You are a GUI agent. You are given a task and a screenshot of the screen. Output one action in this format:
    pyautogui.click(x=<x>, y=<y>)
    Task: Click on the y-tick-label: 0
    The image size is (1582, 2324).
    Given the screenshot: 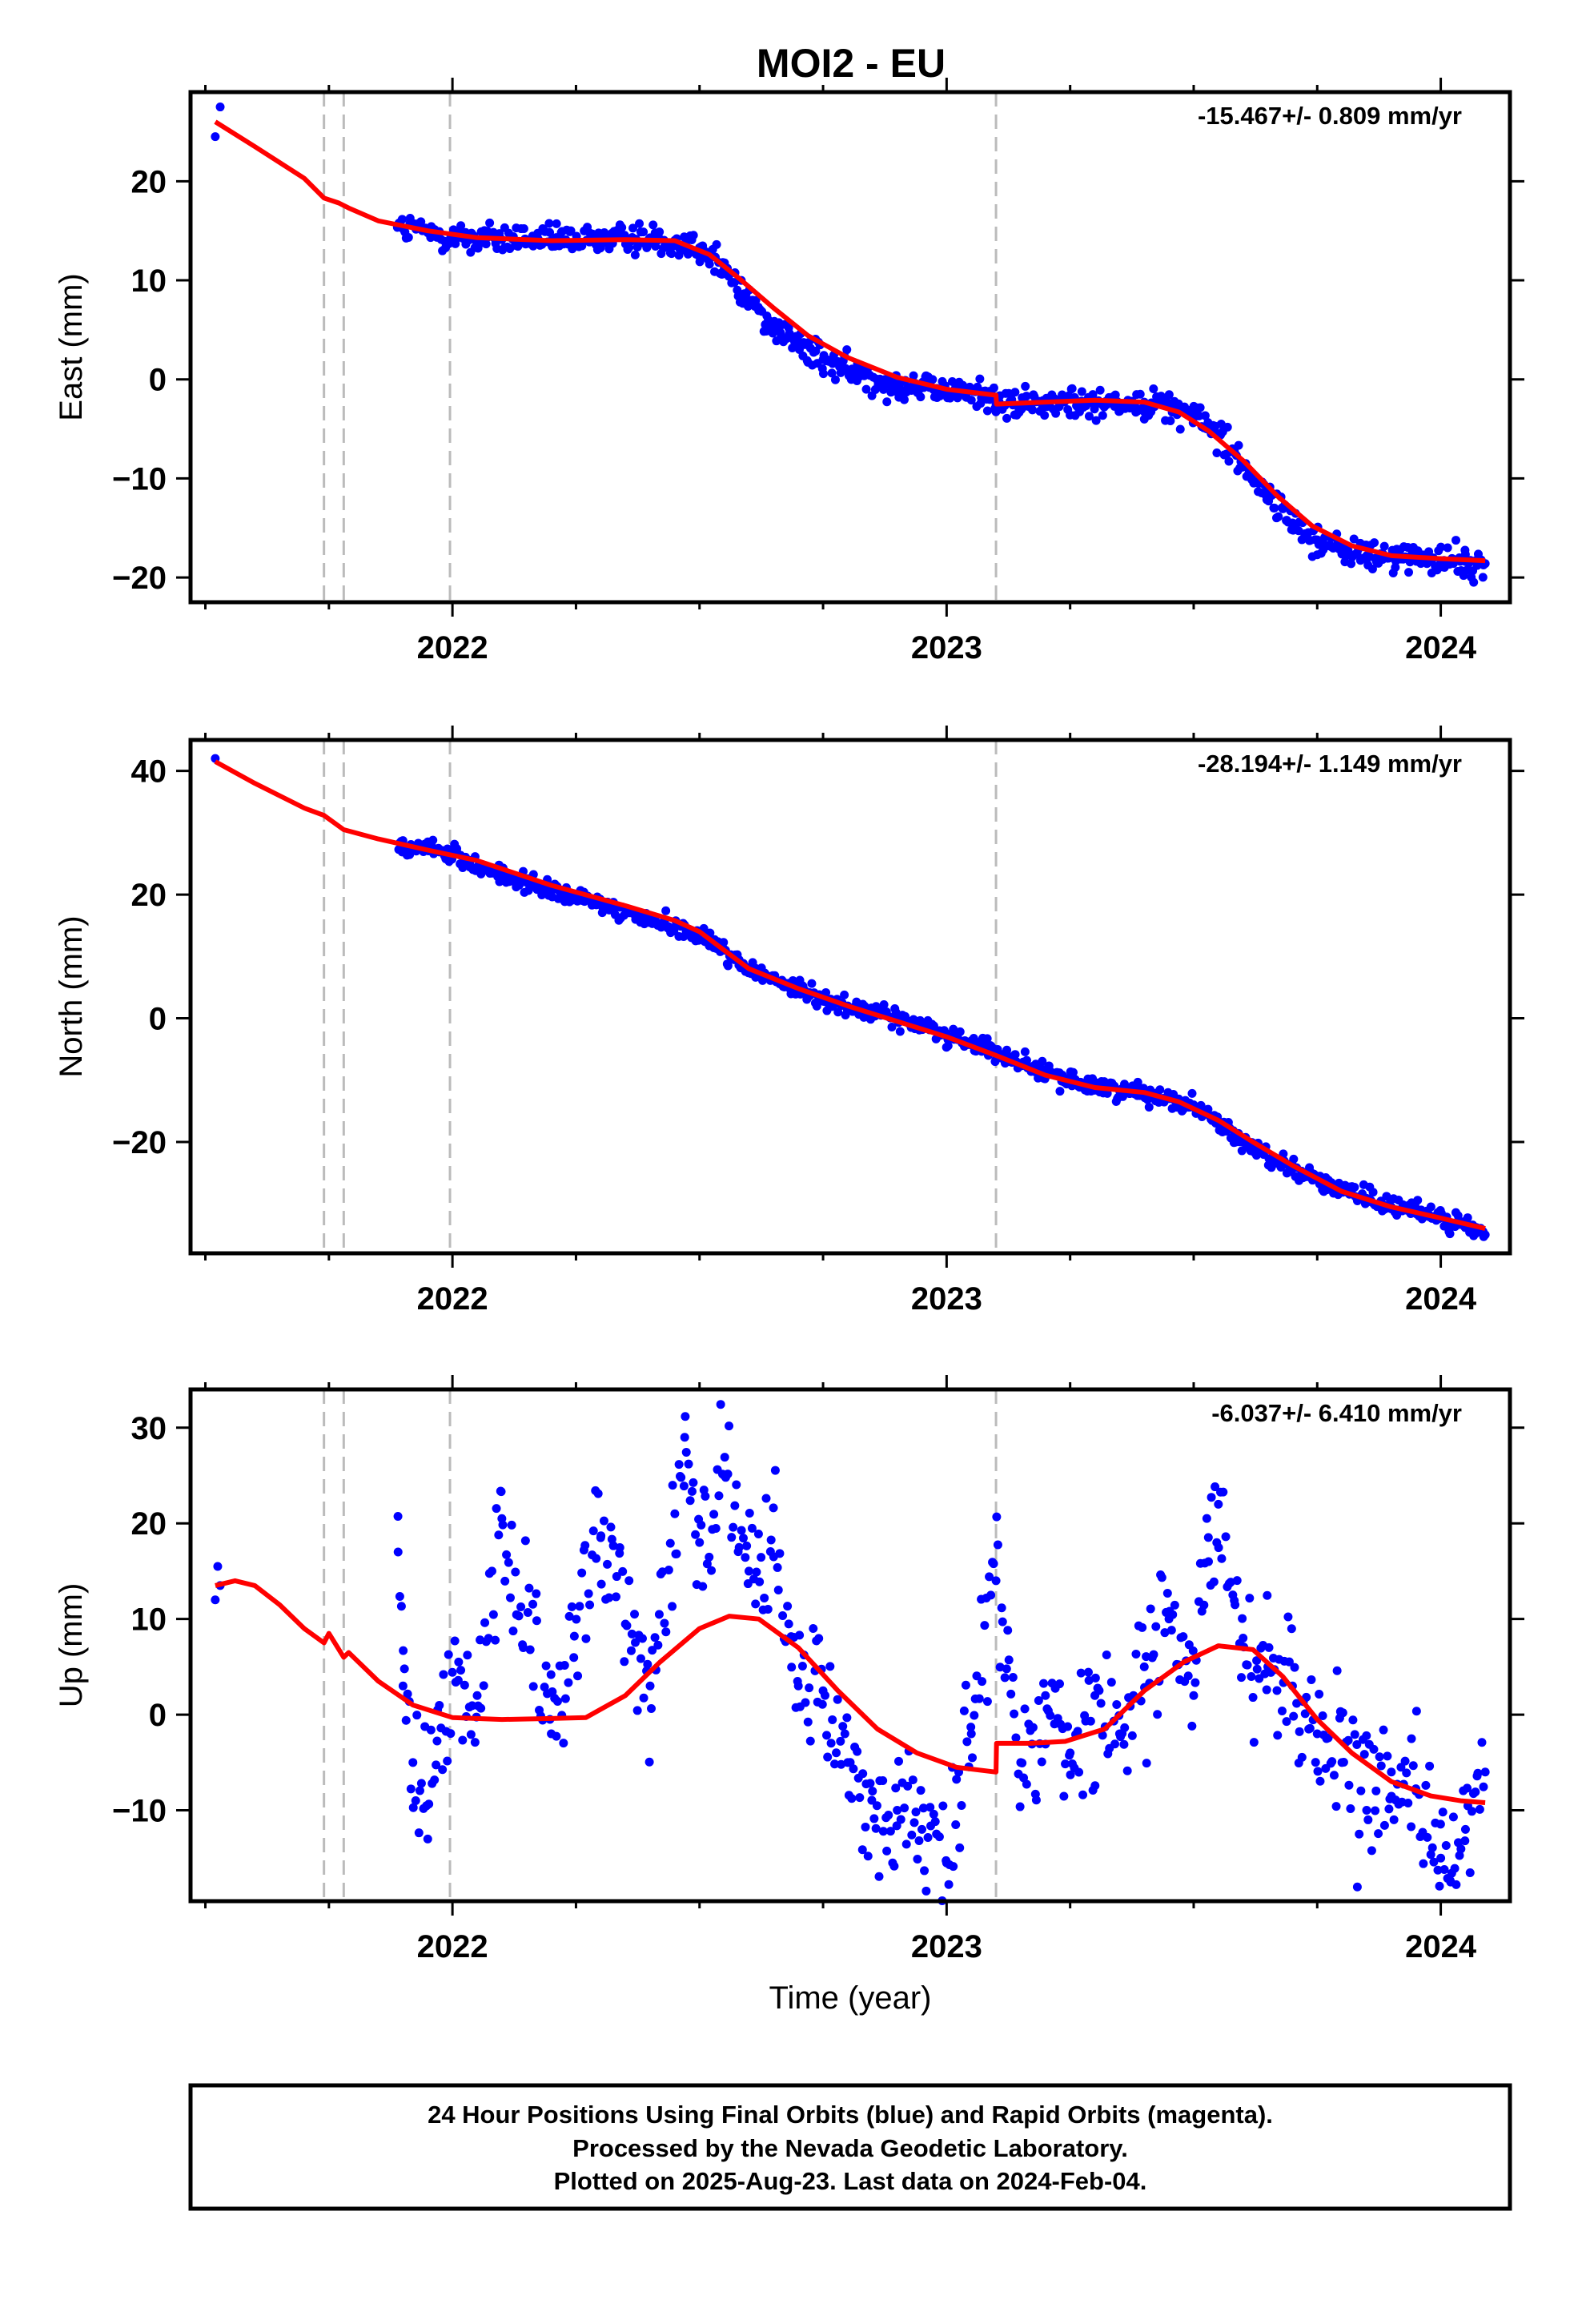 What is the action you would take?
    pyautogui.click(x=158, y=1715)
    